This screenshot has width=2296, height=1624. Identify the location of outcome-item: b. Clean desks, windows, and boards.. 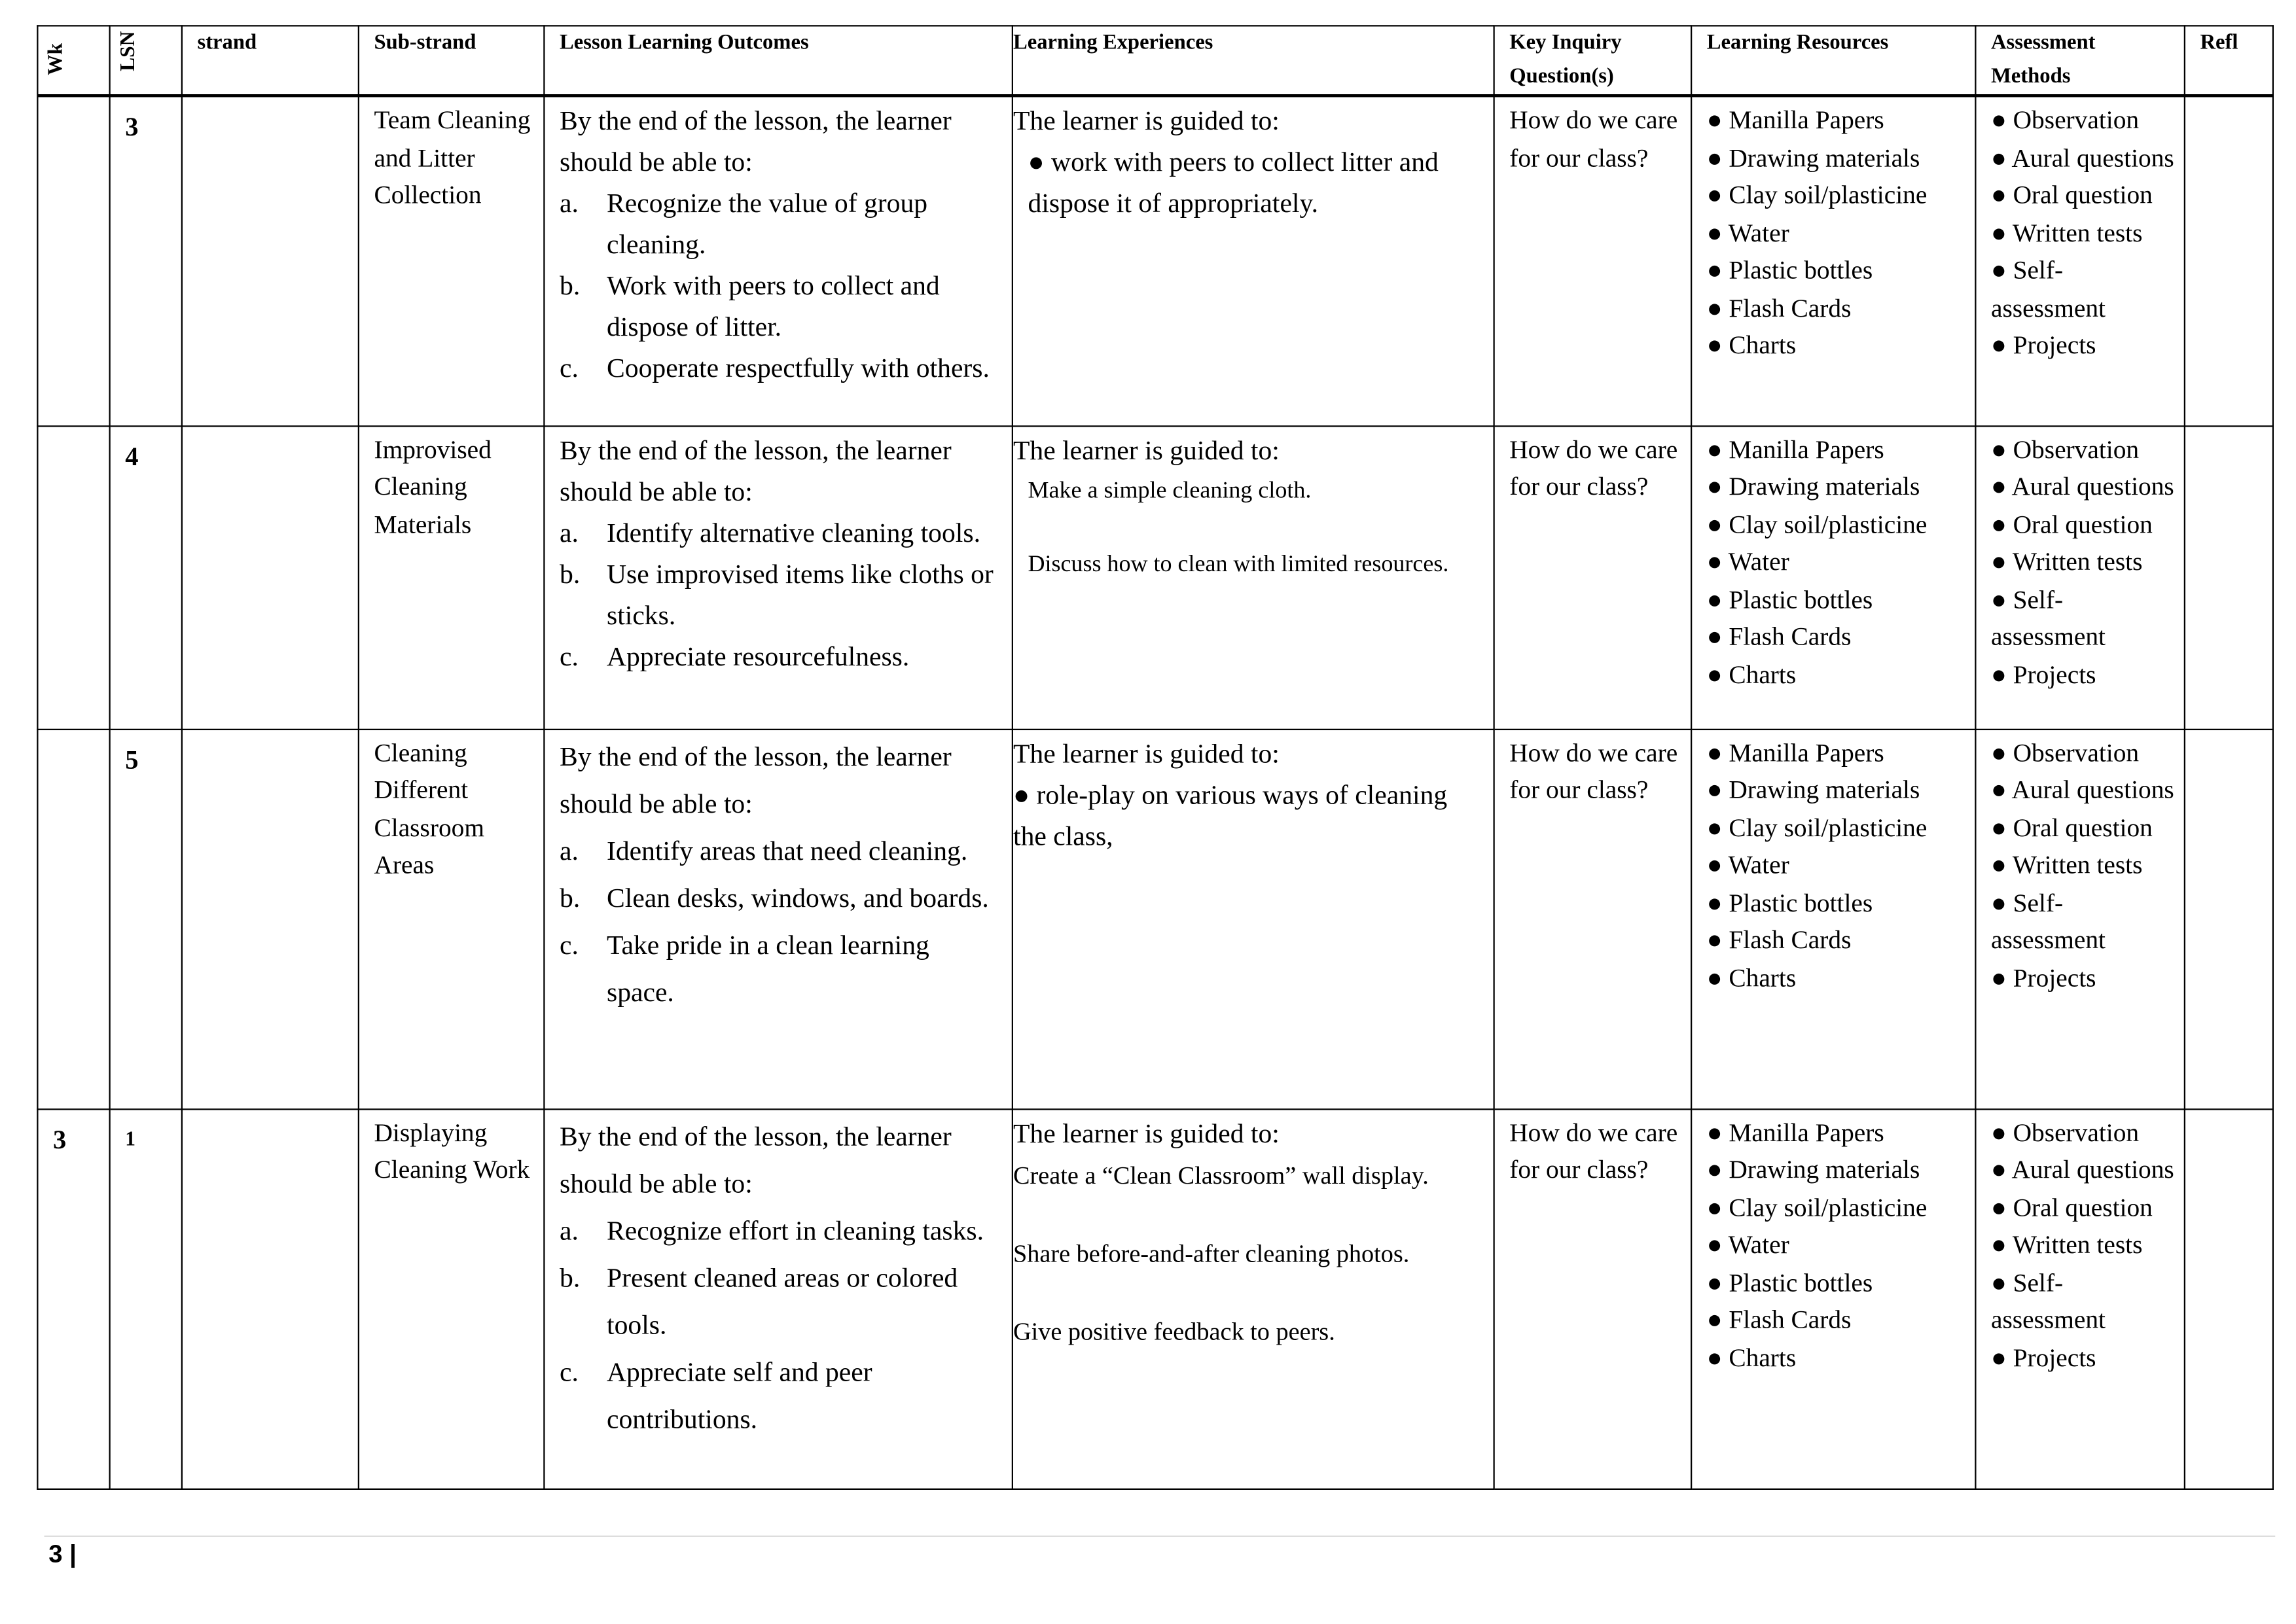
(782, 899).